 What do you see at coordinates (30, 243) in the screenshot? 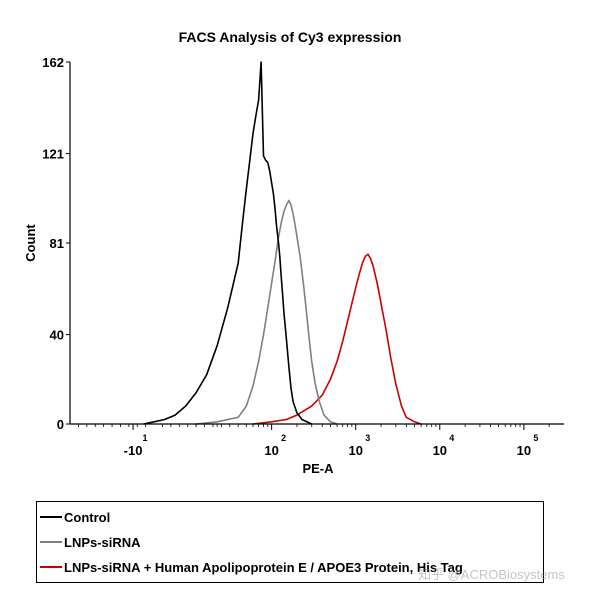
I see `y-axis-label: Count` at bounding box center [30, 243].